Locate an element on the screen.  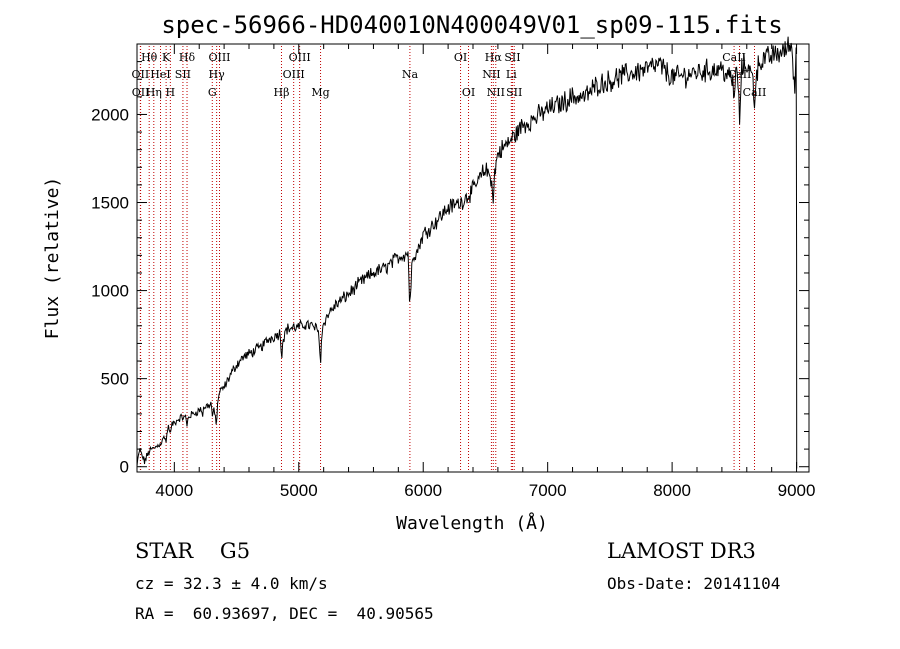
x-tick-label: 9000 is located at coordinates (797, 490).